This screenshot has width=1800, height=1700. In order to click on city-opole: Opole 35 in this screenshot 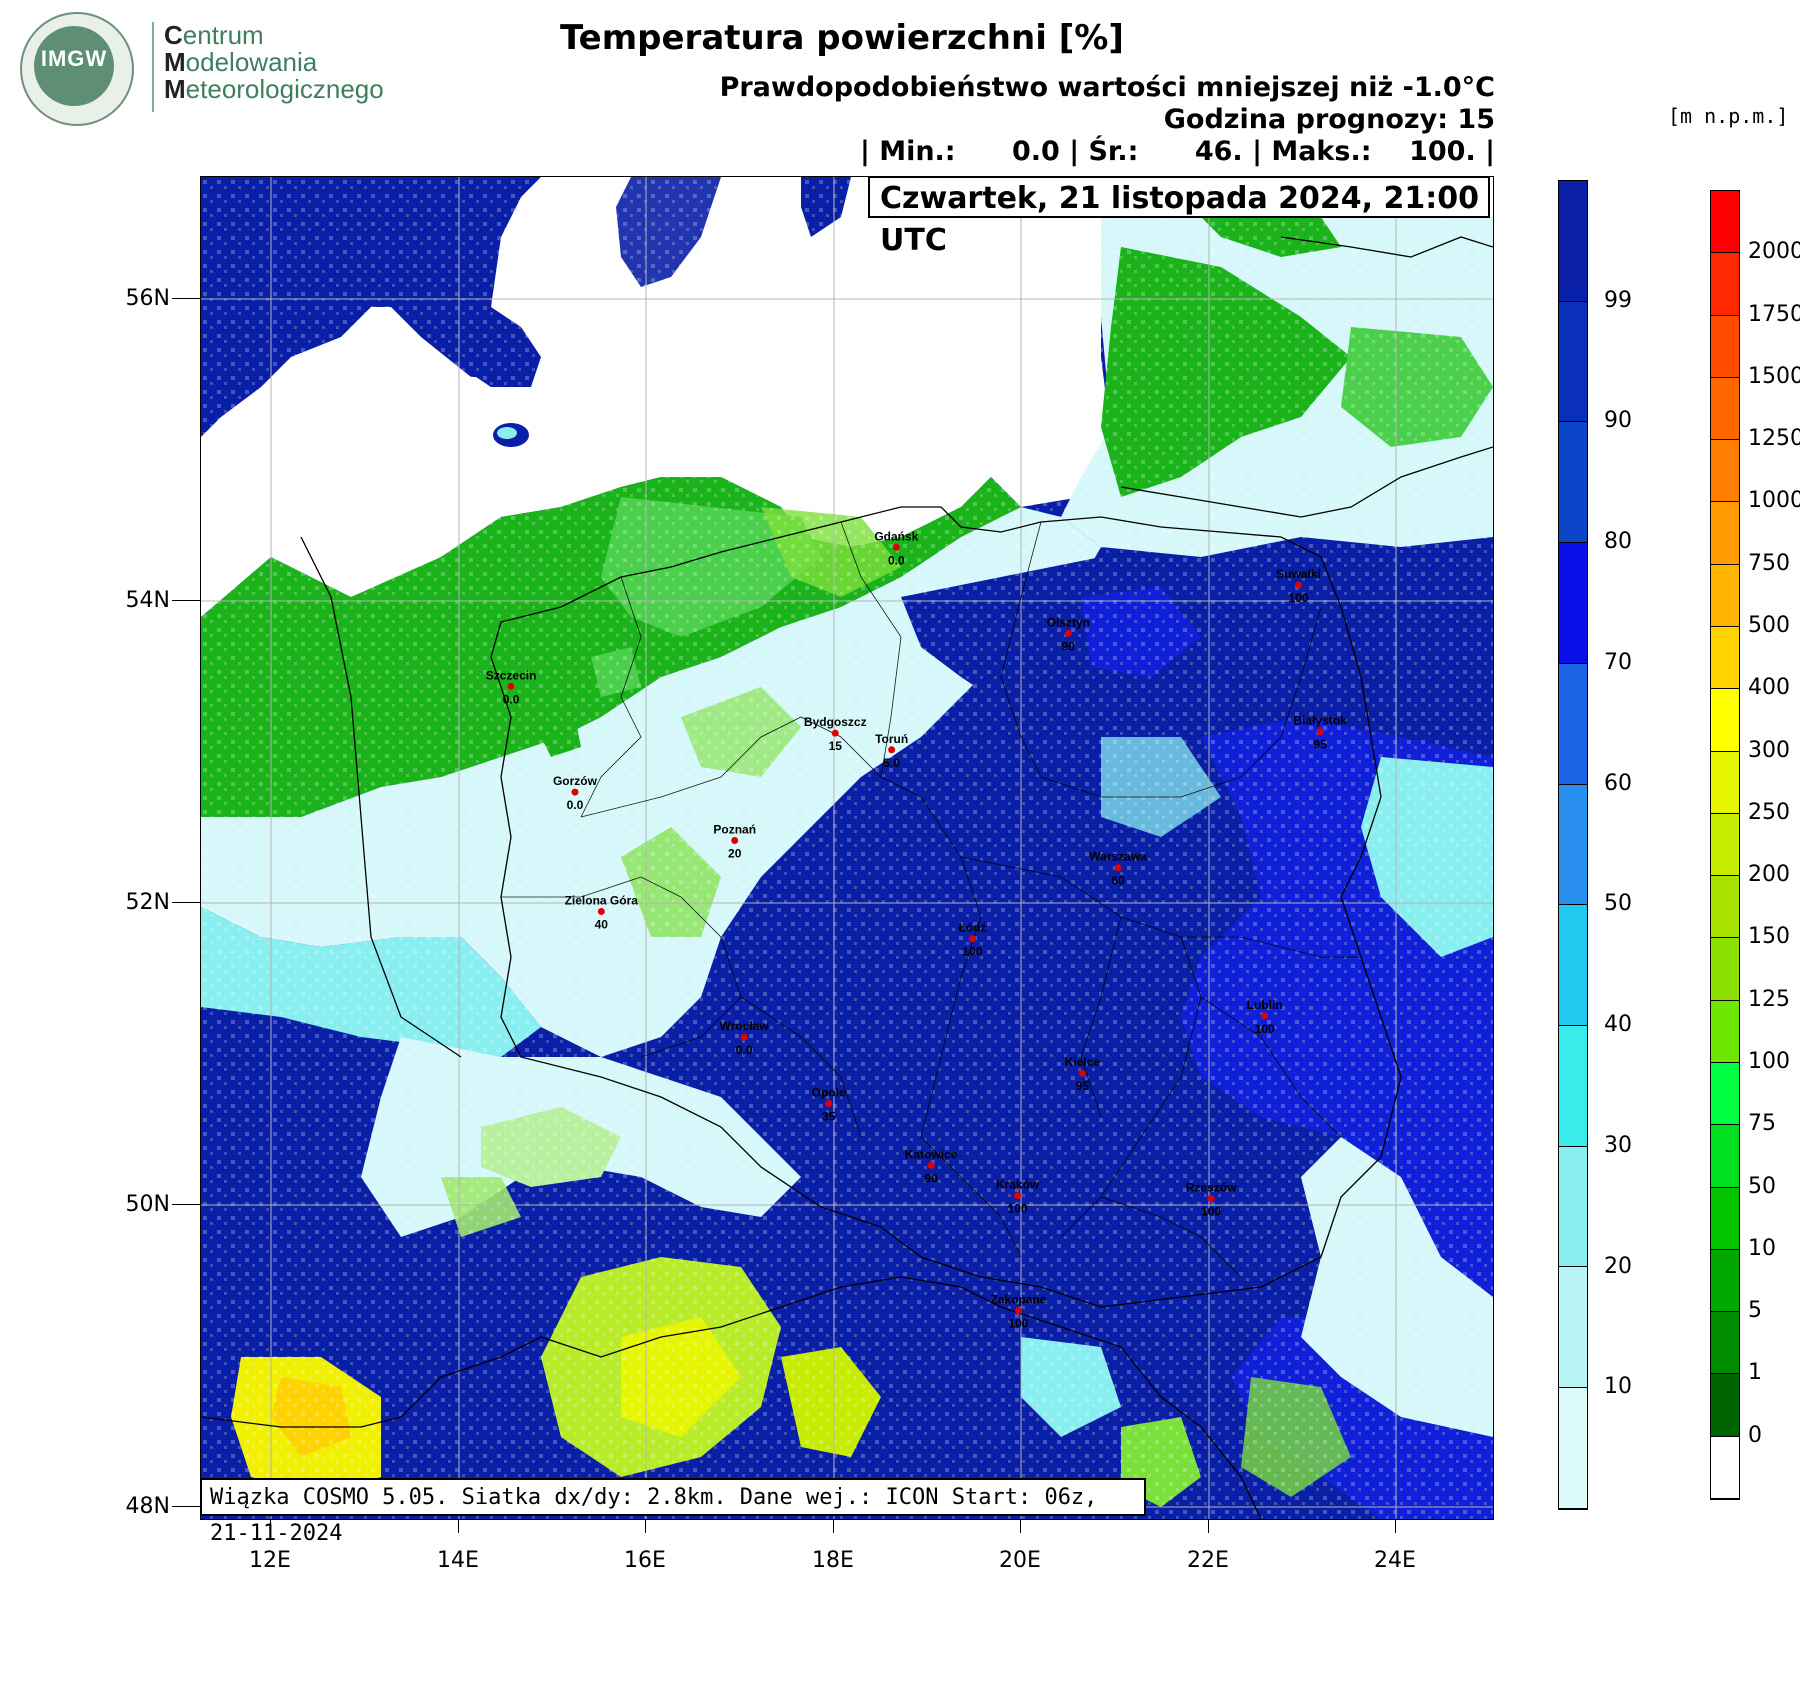, I will do `click(829, 1104)`.